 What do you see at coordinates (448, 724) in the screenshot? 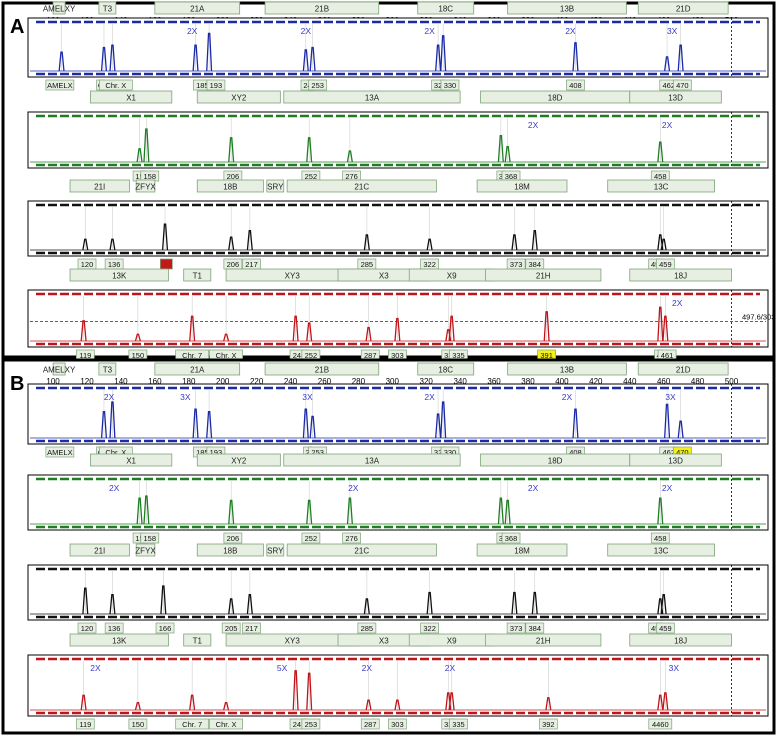
I see `size-label: 33` at bounding box center [448, 724].